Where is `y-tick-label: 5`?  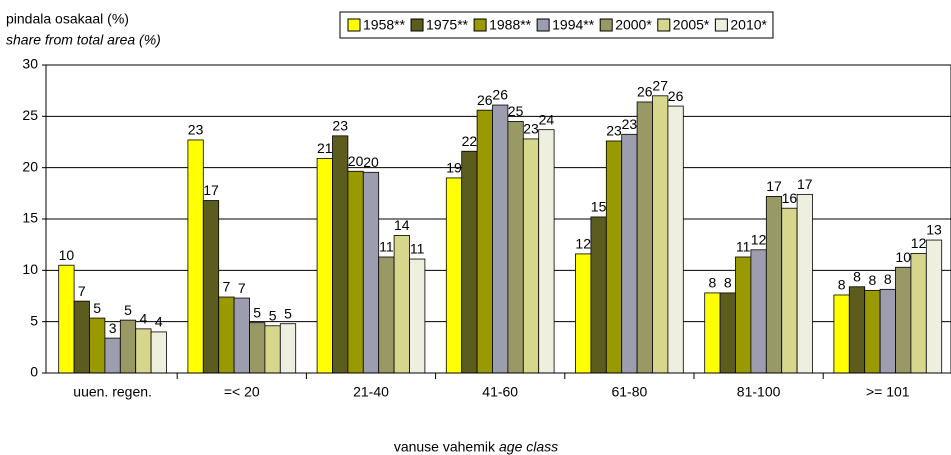
y-tick-label: 5 is located at coordinates (34, 320).